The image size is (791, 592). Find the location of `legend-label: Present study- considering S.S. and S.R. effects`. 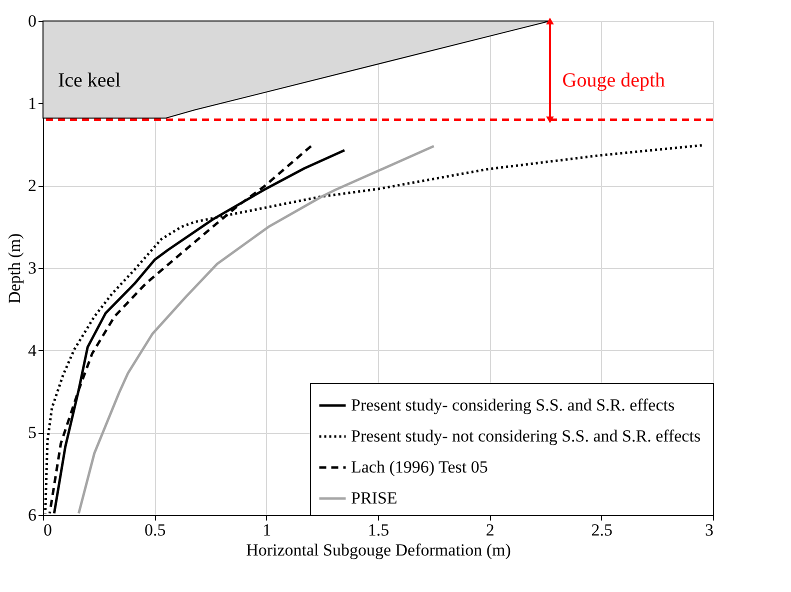

legend-label: Present study- considering S.S. and S.R. effects is located at coordinates (513, 405).